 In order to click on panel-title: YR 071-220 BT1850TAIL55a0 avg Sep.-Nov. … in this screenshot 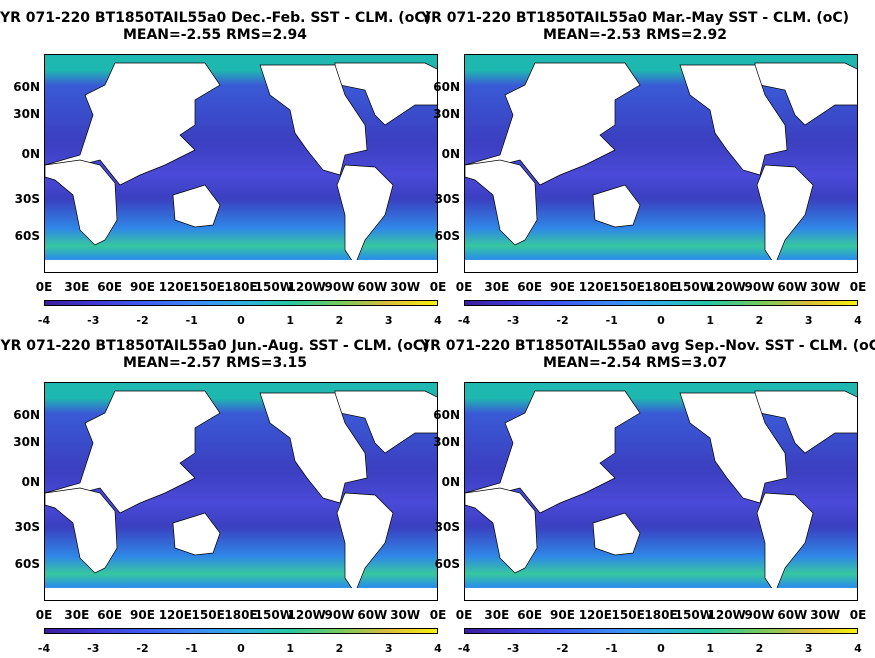, I will do `click(647, 346)`.